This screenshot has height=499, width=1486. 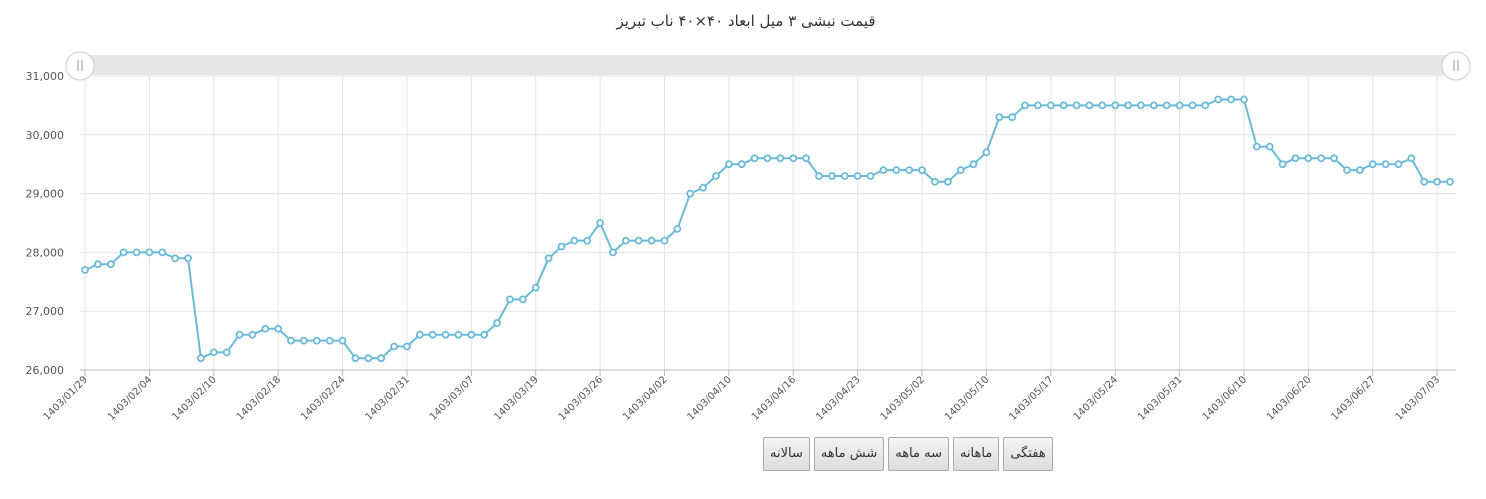 What do you see at coordinates (194, 398) in the screenshot?
I see `x-tick-label: 1403/02/10` at bounding box center [194, 398].